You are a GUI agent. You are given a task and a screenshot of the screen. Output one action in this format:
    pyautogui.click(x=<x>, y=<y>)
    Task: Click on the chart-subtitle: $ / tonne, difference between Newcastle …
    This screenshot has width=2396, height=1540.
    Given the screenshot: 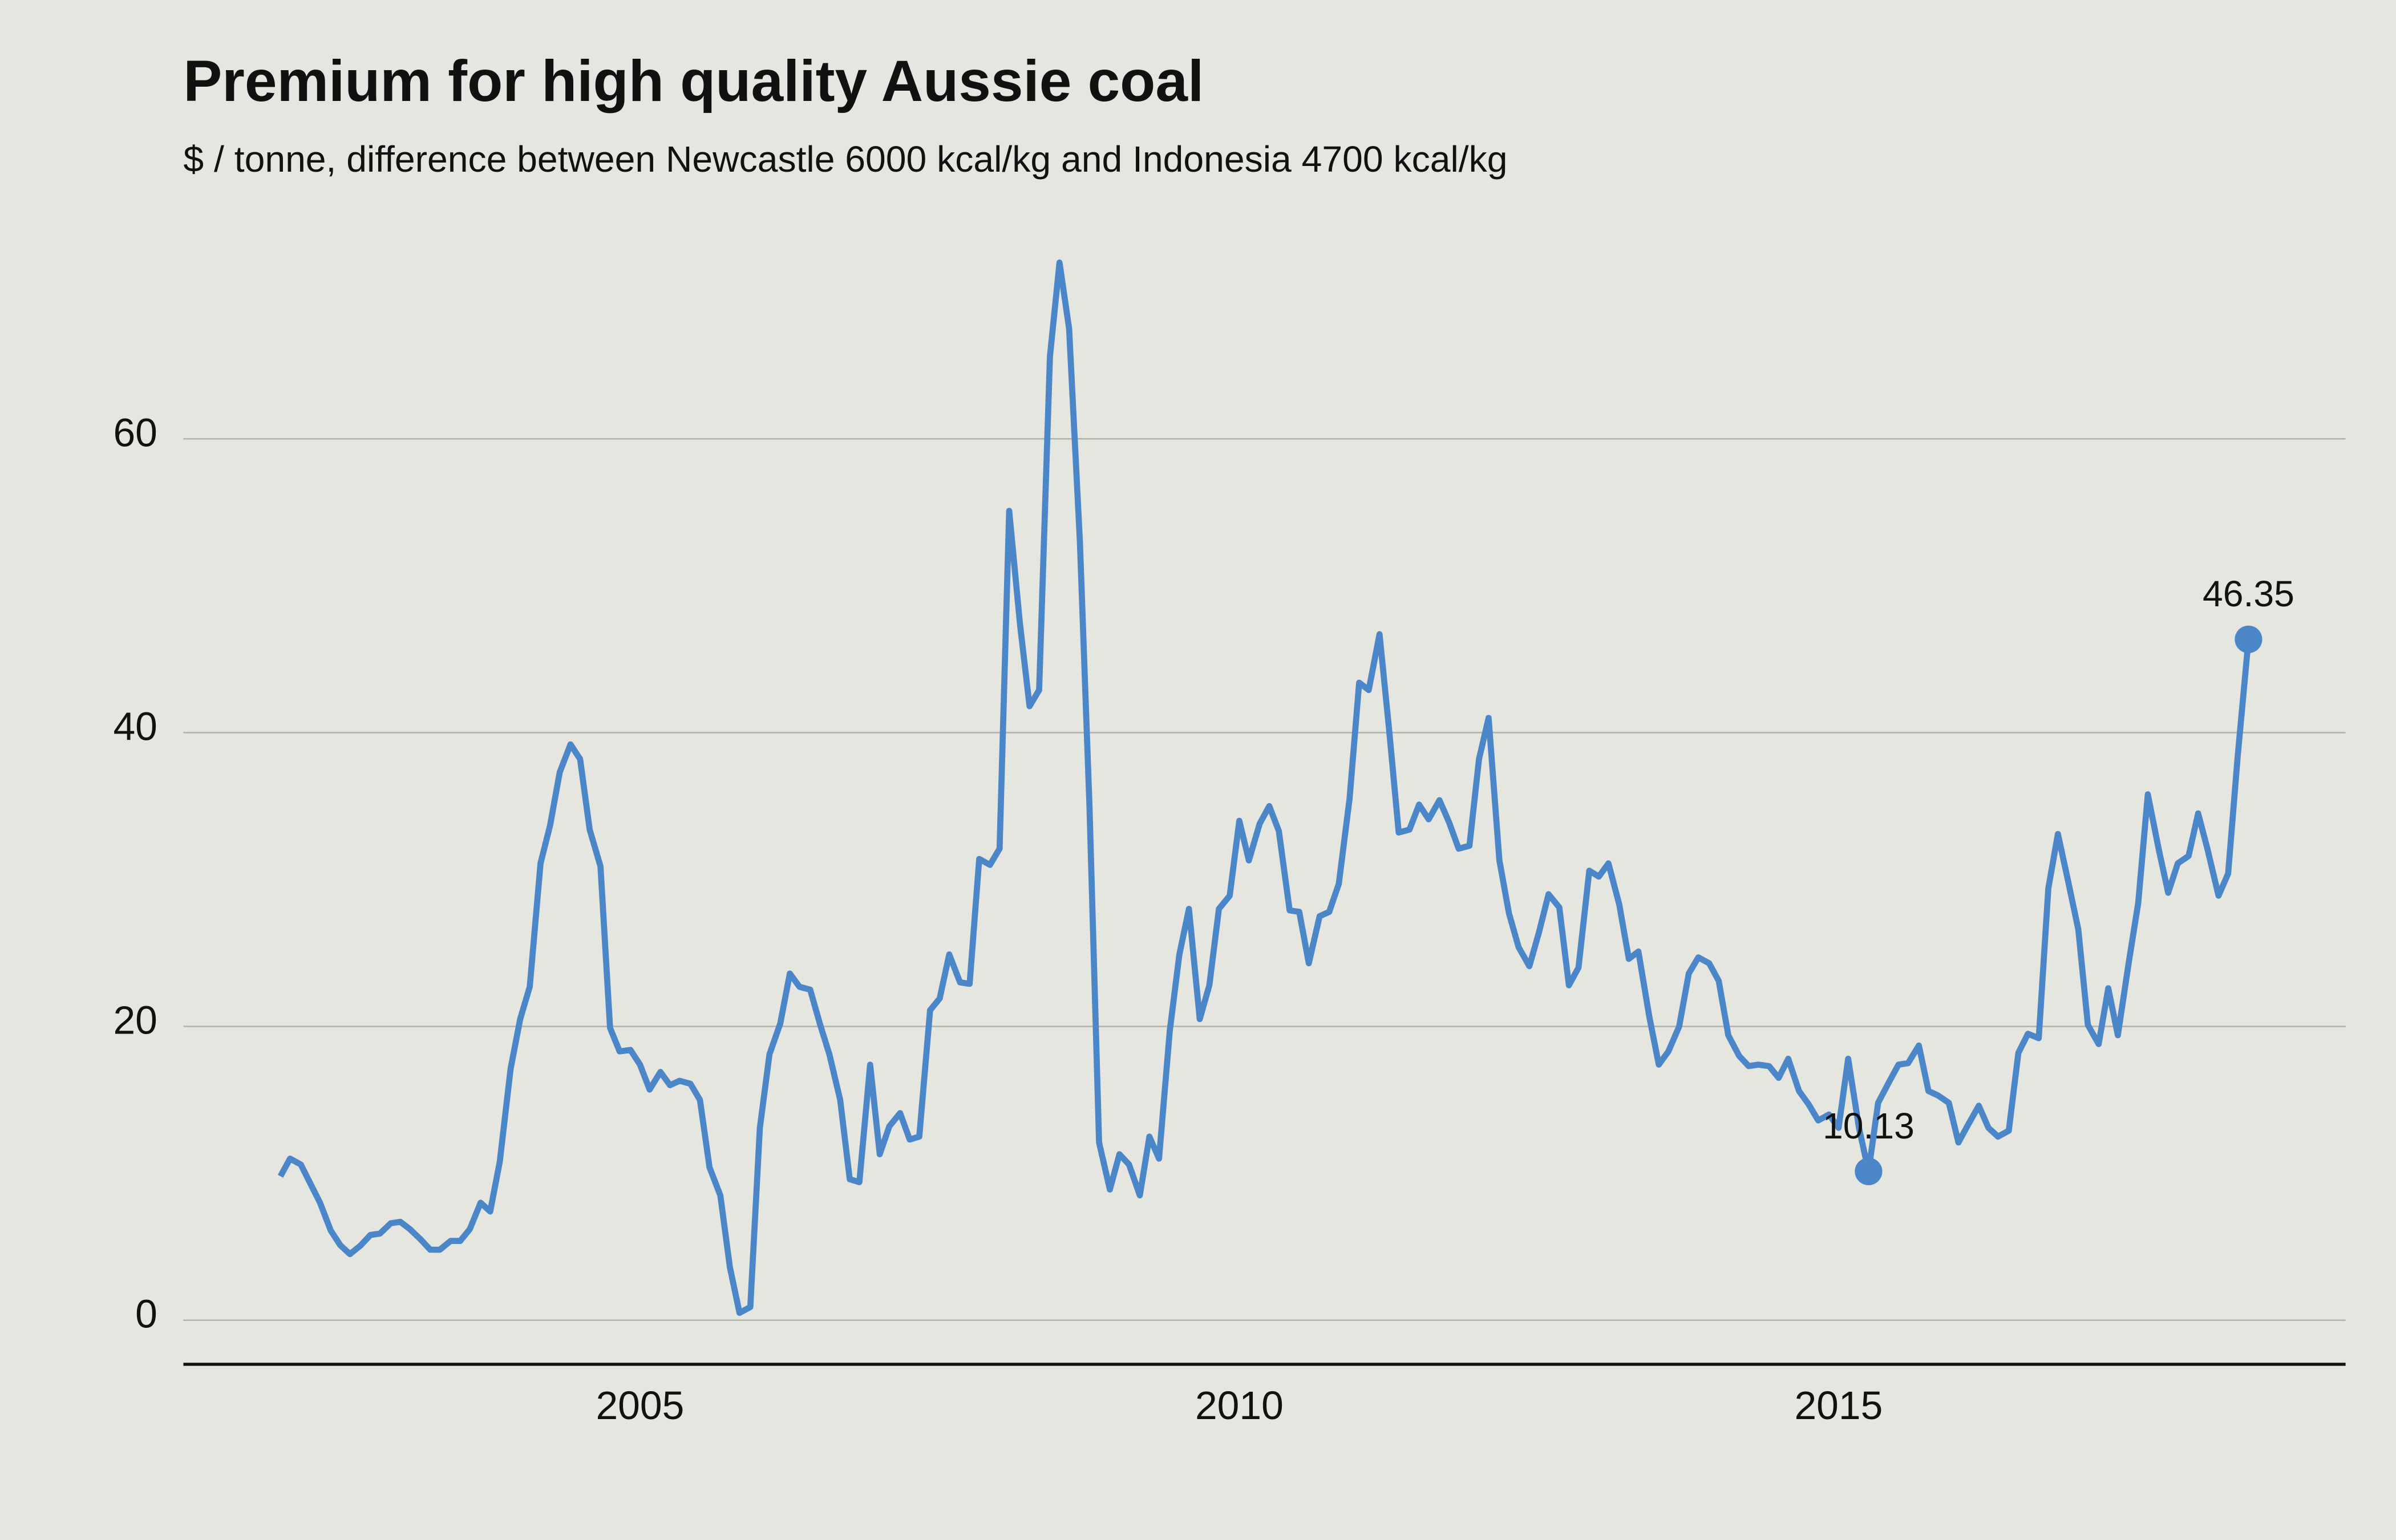 What is the action you would take?
    pyautogui.click(x=845, y=160)
    